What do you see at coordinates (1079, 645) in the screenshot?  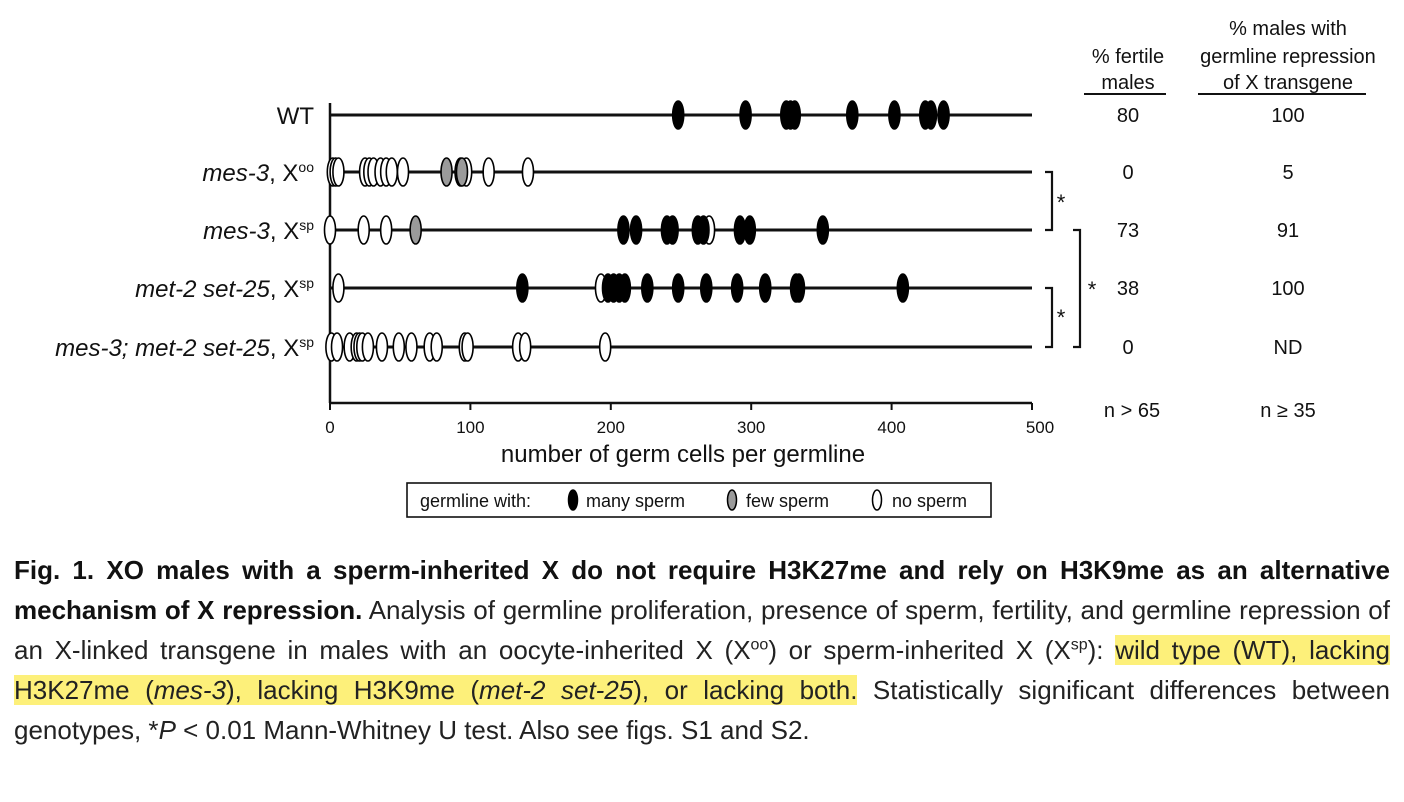 I see `caption-sup-2: sp` at bounding box center [1079, 645].